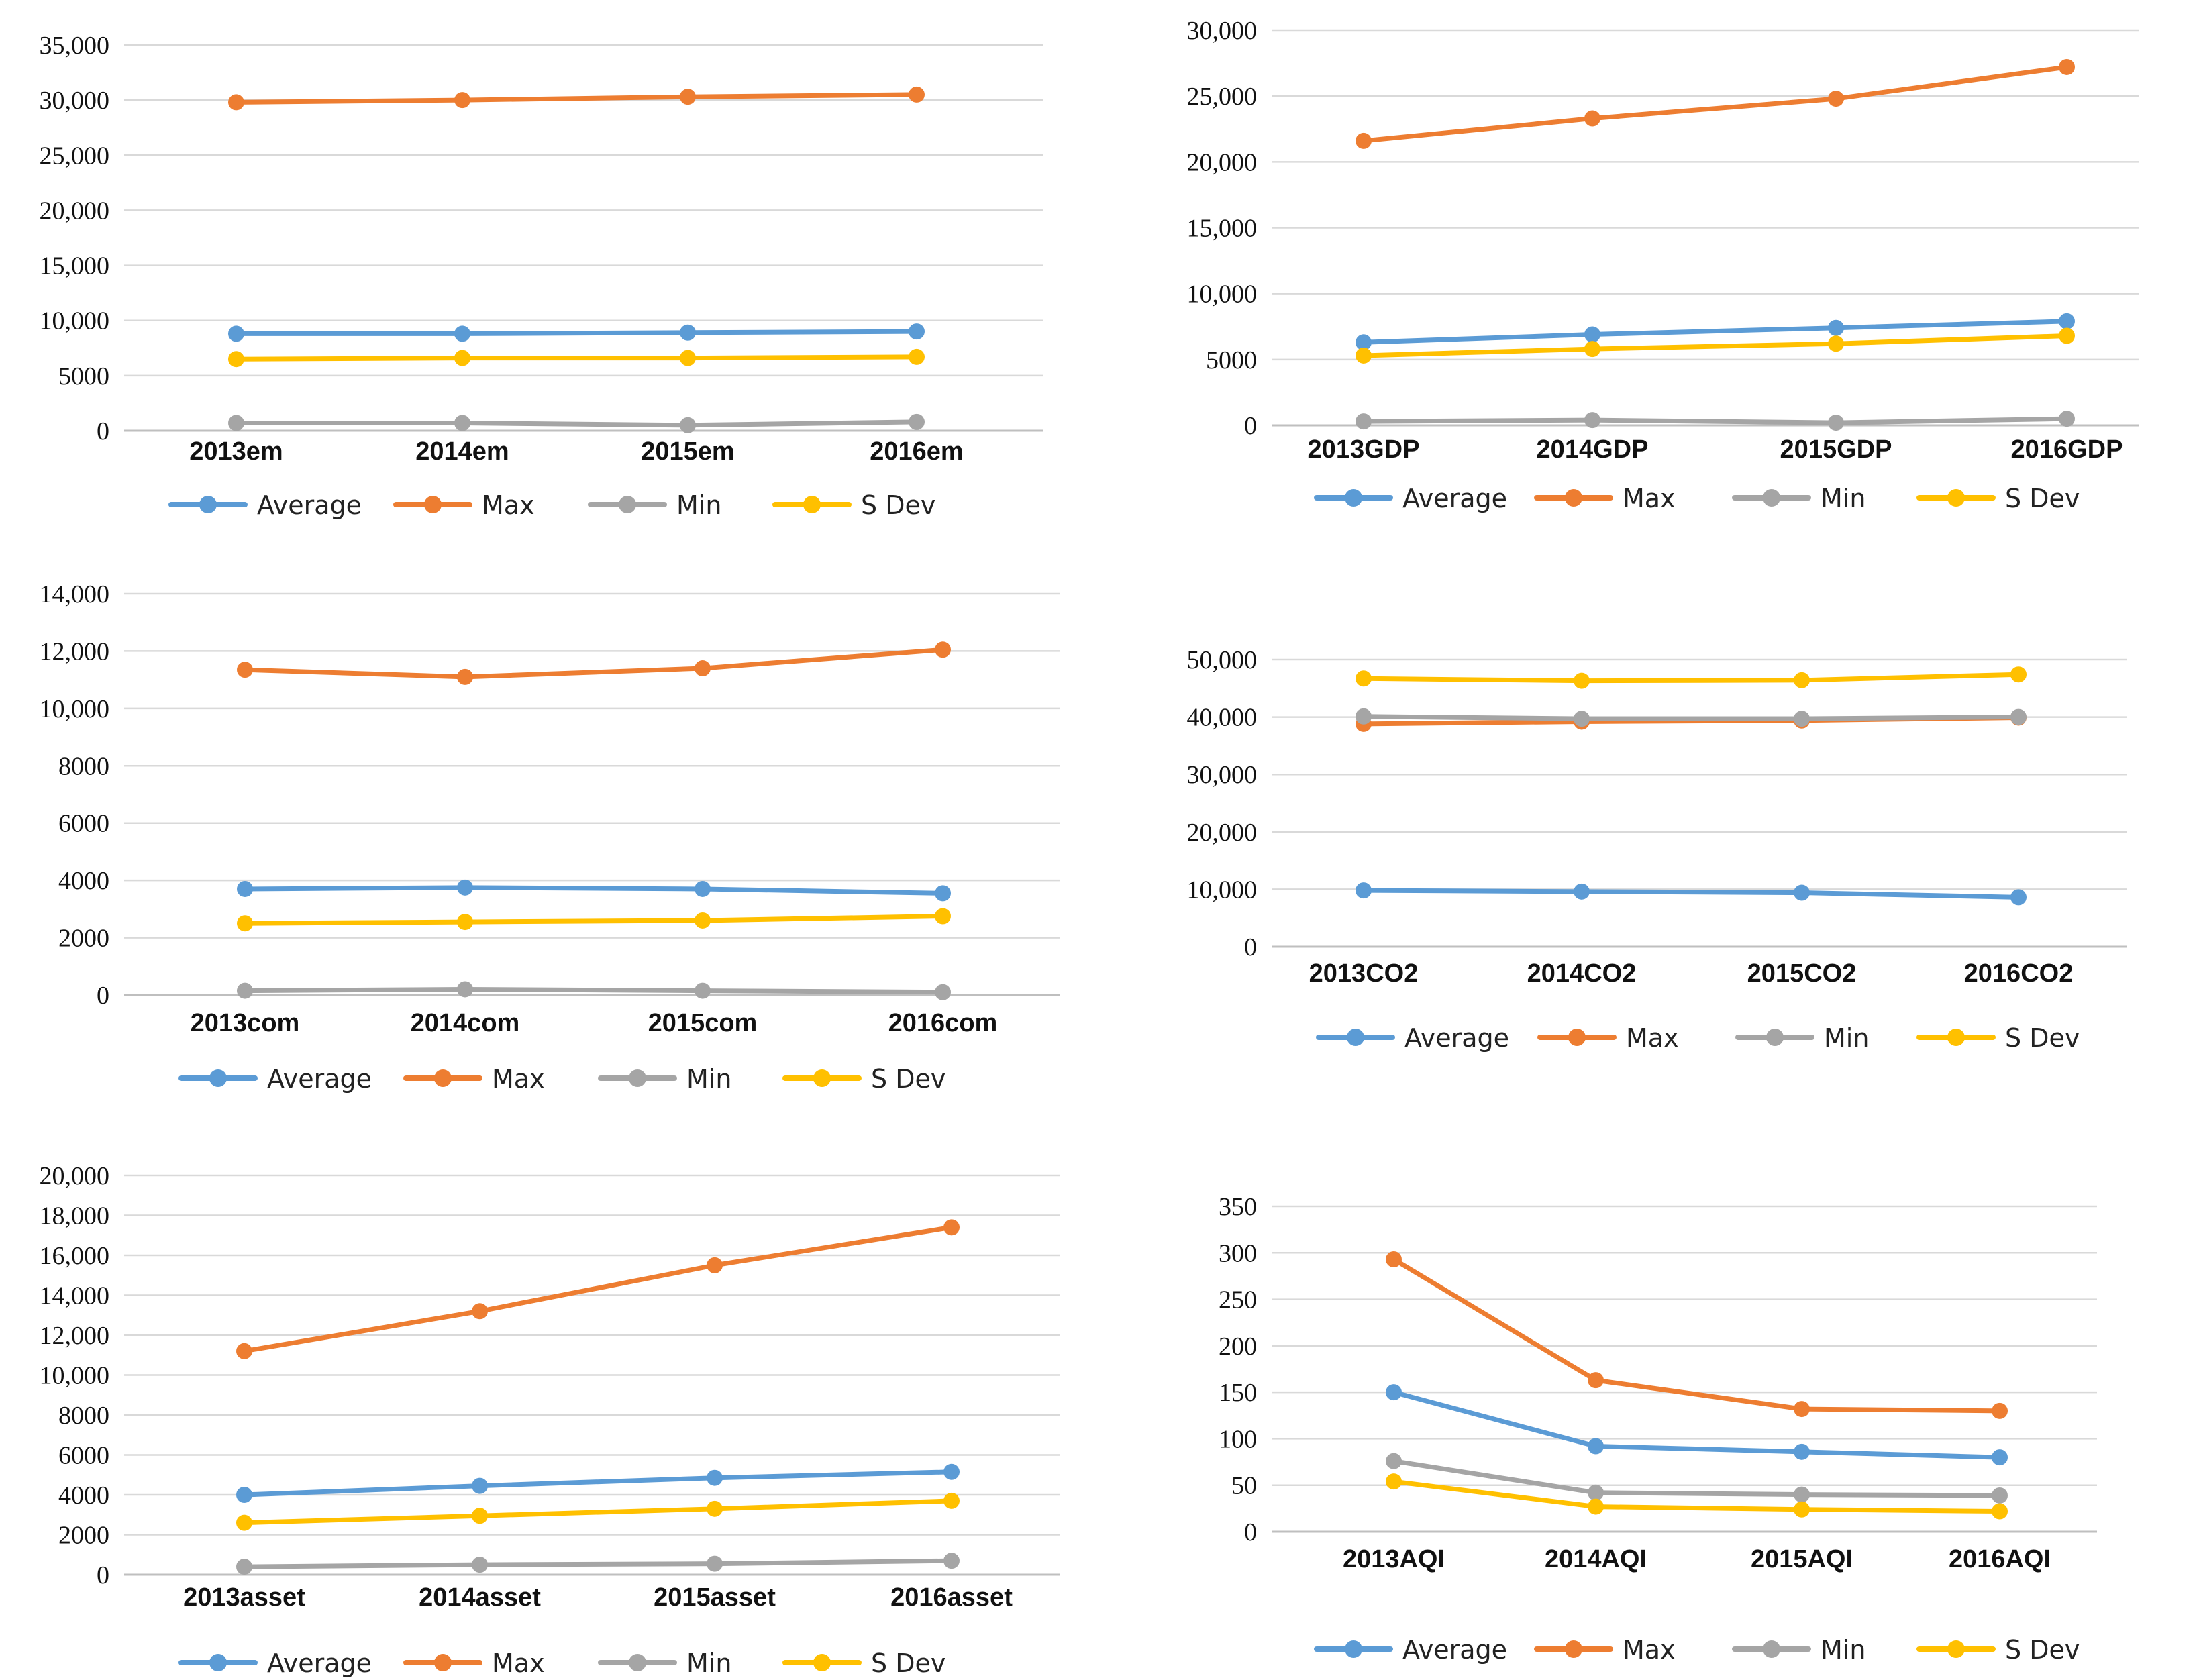  I want to click on y-tick-label: 30,000, so click(75, 101).